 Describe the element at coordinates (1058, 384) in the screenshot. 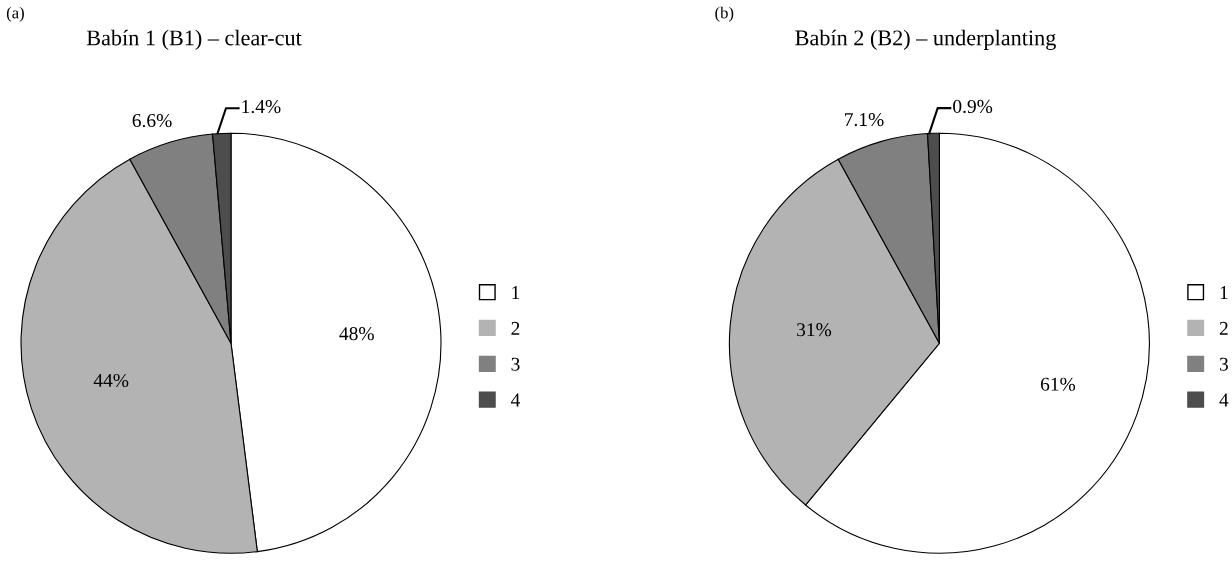

I see `data-label: 61%` at that location.